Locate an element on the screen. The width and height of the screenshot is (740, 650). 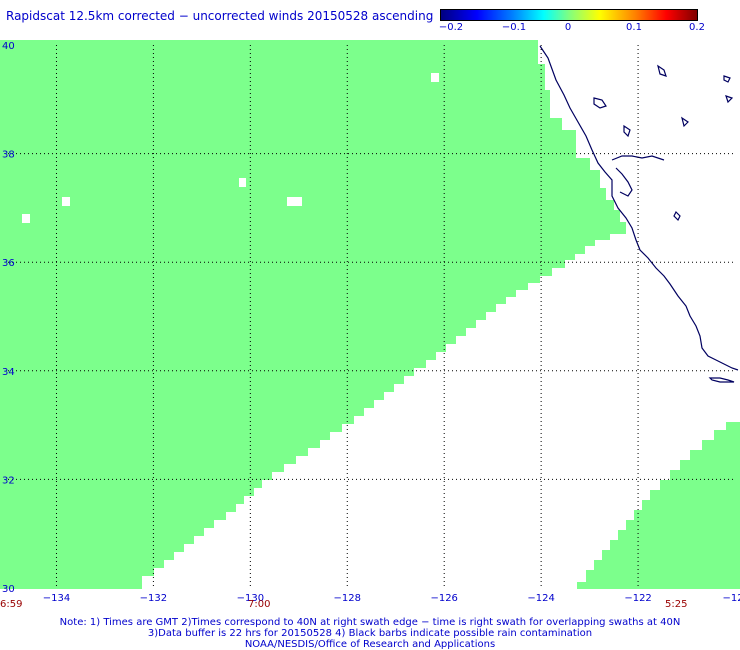
lat-tick-label: 38 is located at coordinates (8, 155).